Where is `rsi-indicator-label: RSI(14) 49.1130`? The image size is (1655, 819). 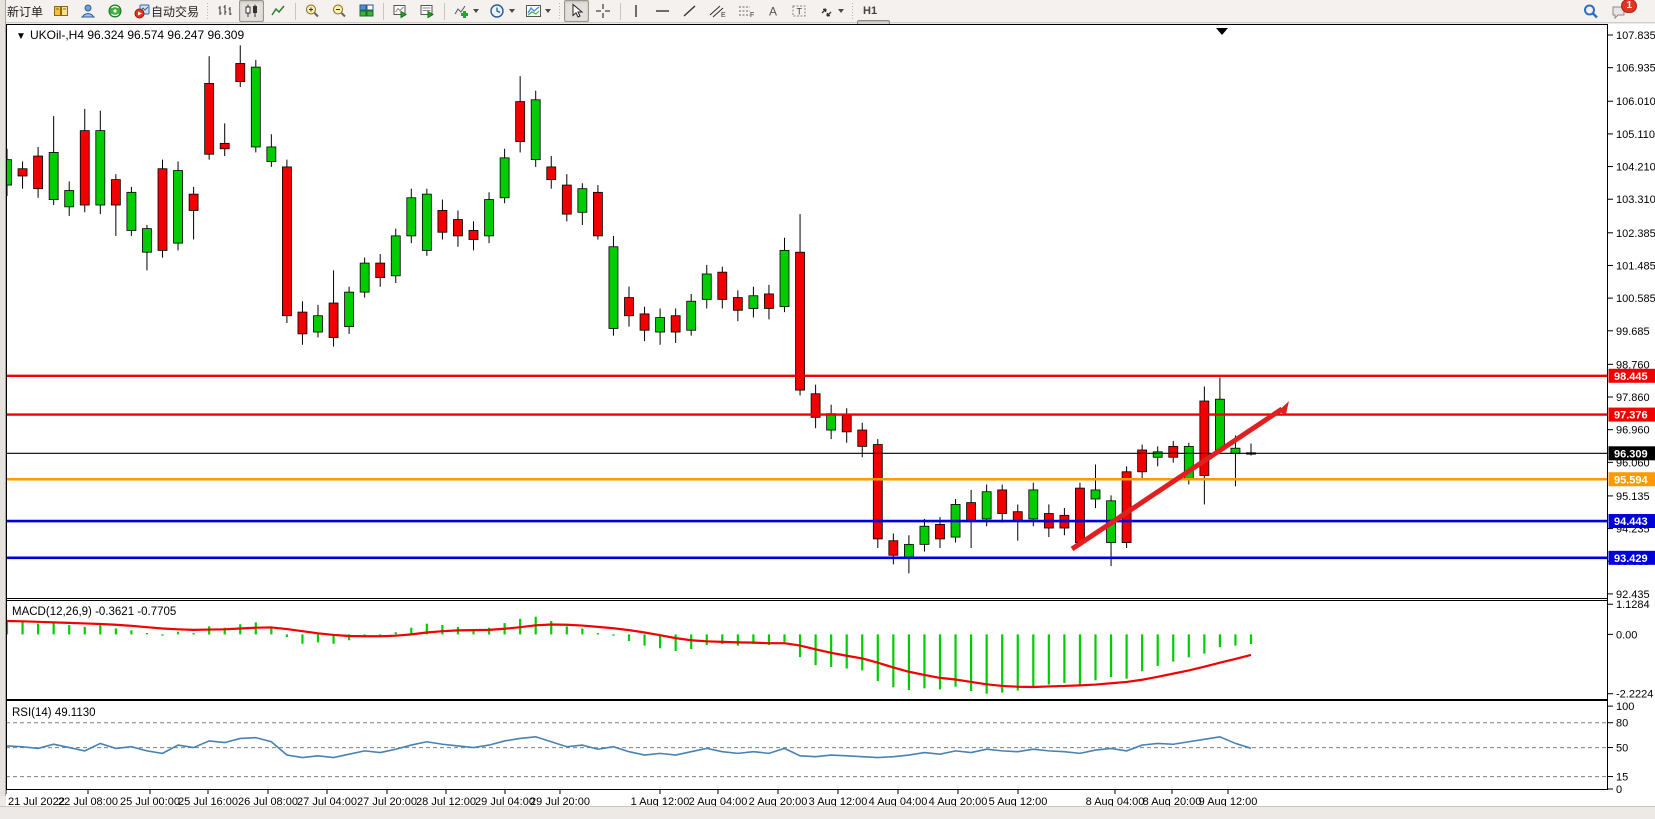
rsi-indicator-label: RSI(14) 49.1130 is located at coordinates (54, 713).